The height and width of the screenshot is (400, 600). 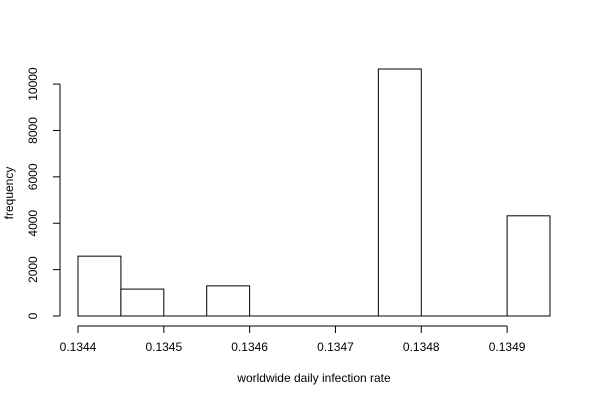 What do you see at coordinates (33, 223) in the screenshot?
I see `y-tick-label: 4000` at bounding box center [33, 223].